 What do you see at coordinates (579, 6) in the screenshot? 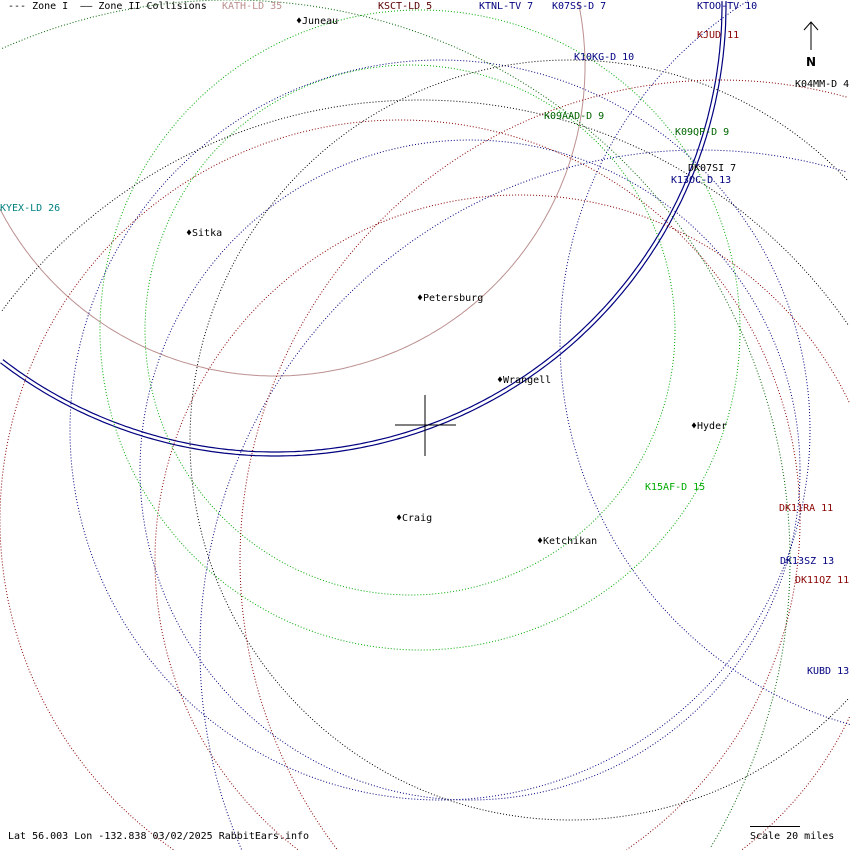
I see `station-label: K07SS-D 7` at bounding box center [579, 6].